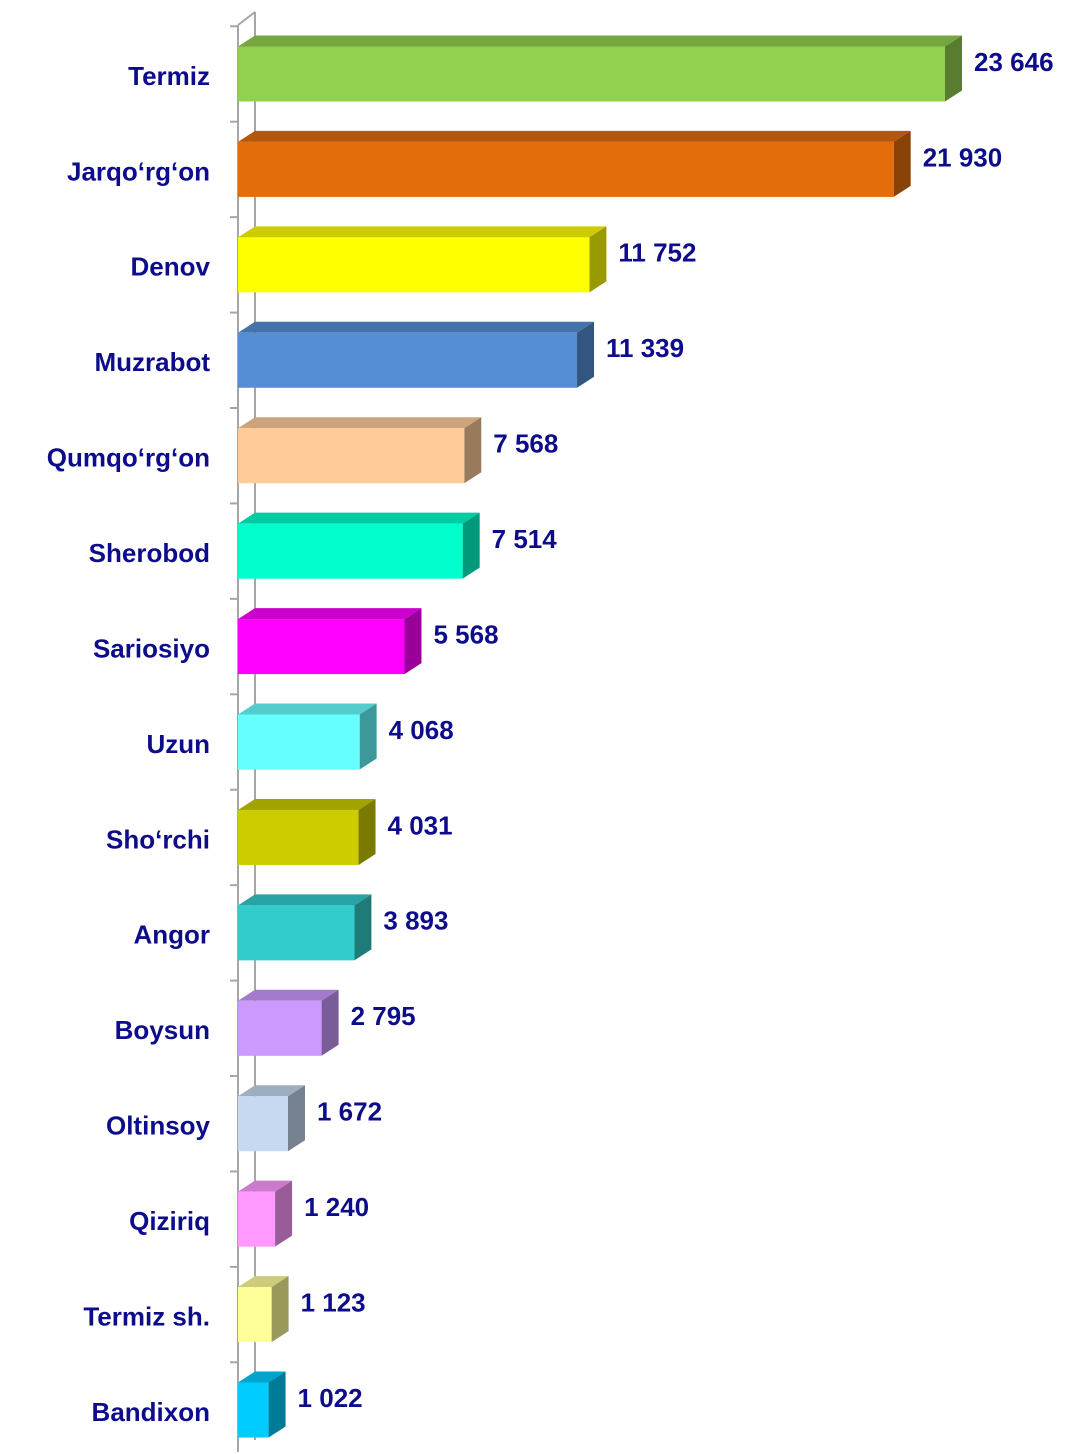  I want to click on category-label: Qiziriq, so click(169, 1221).